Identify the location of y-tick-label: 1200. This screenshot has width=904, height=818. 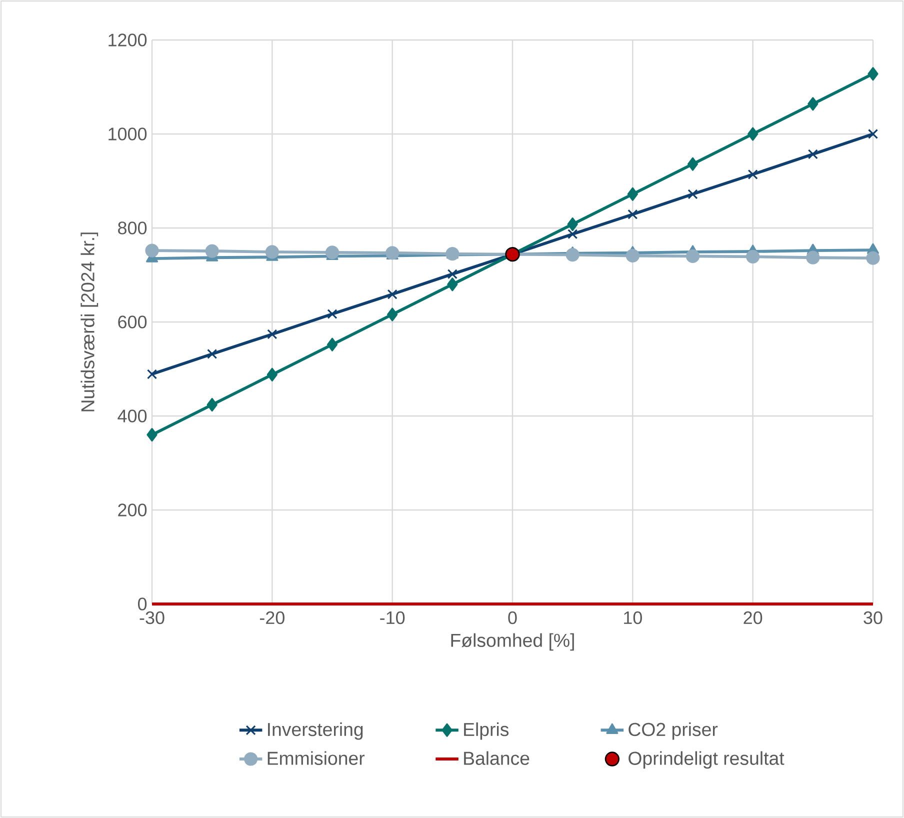
(127, 40).